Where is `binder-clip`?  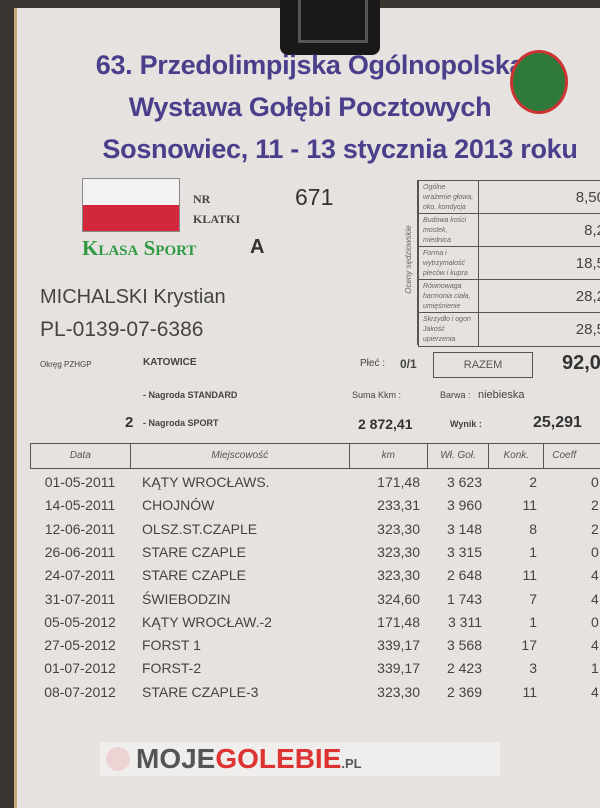
binder-clip is located at coordinates (330, 27).